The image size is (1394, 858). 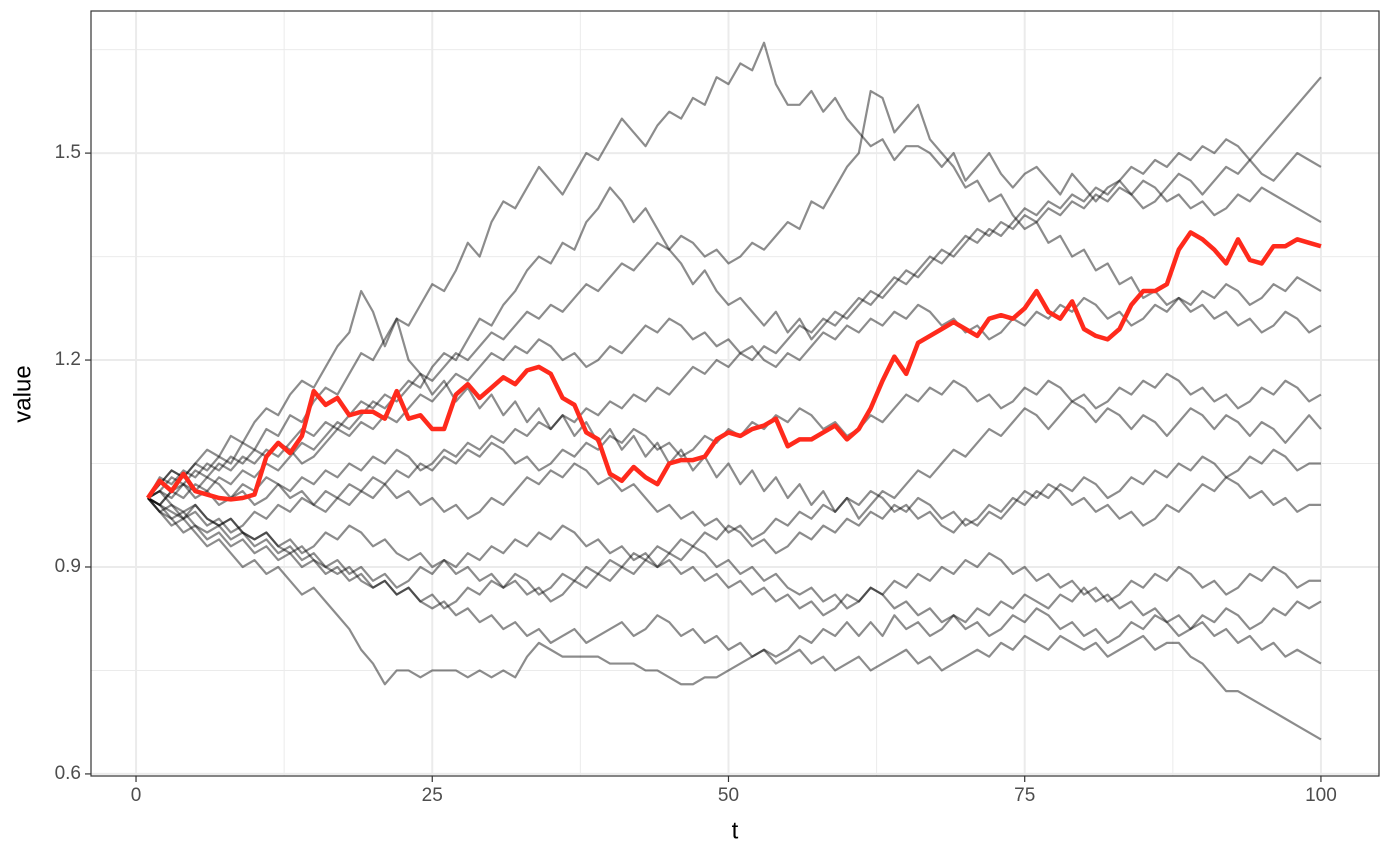 I want to click on y-tick-label: 1.5, so click(x=68, y=152).